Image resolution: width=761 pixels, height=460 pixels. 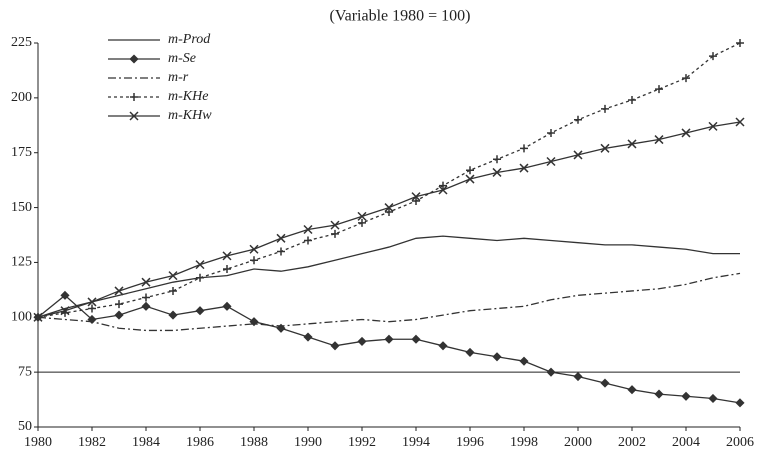 I want to click on y-tick-label: 50, so click(x=25, y=426).